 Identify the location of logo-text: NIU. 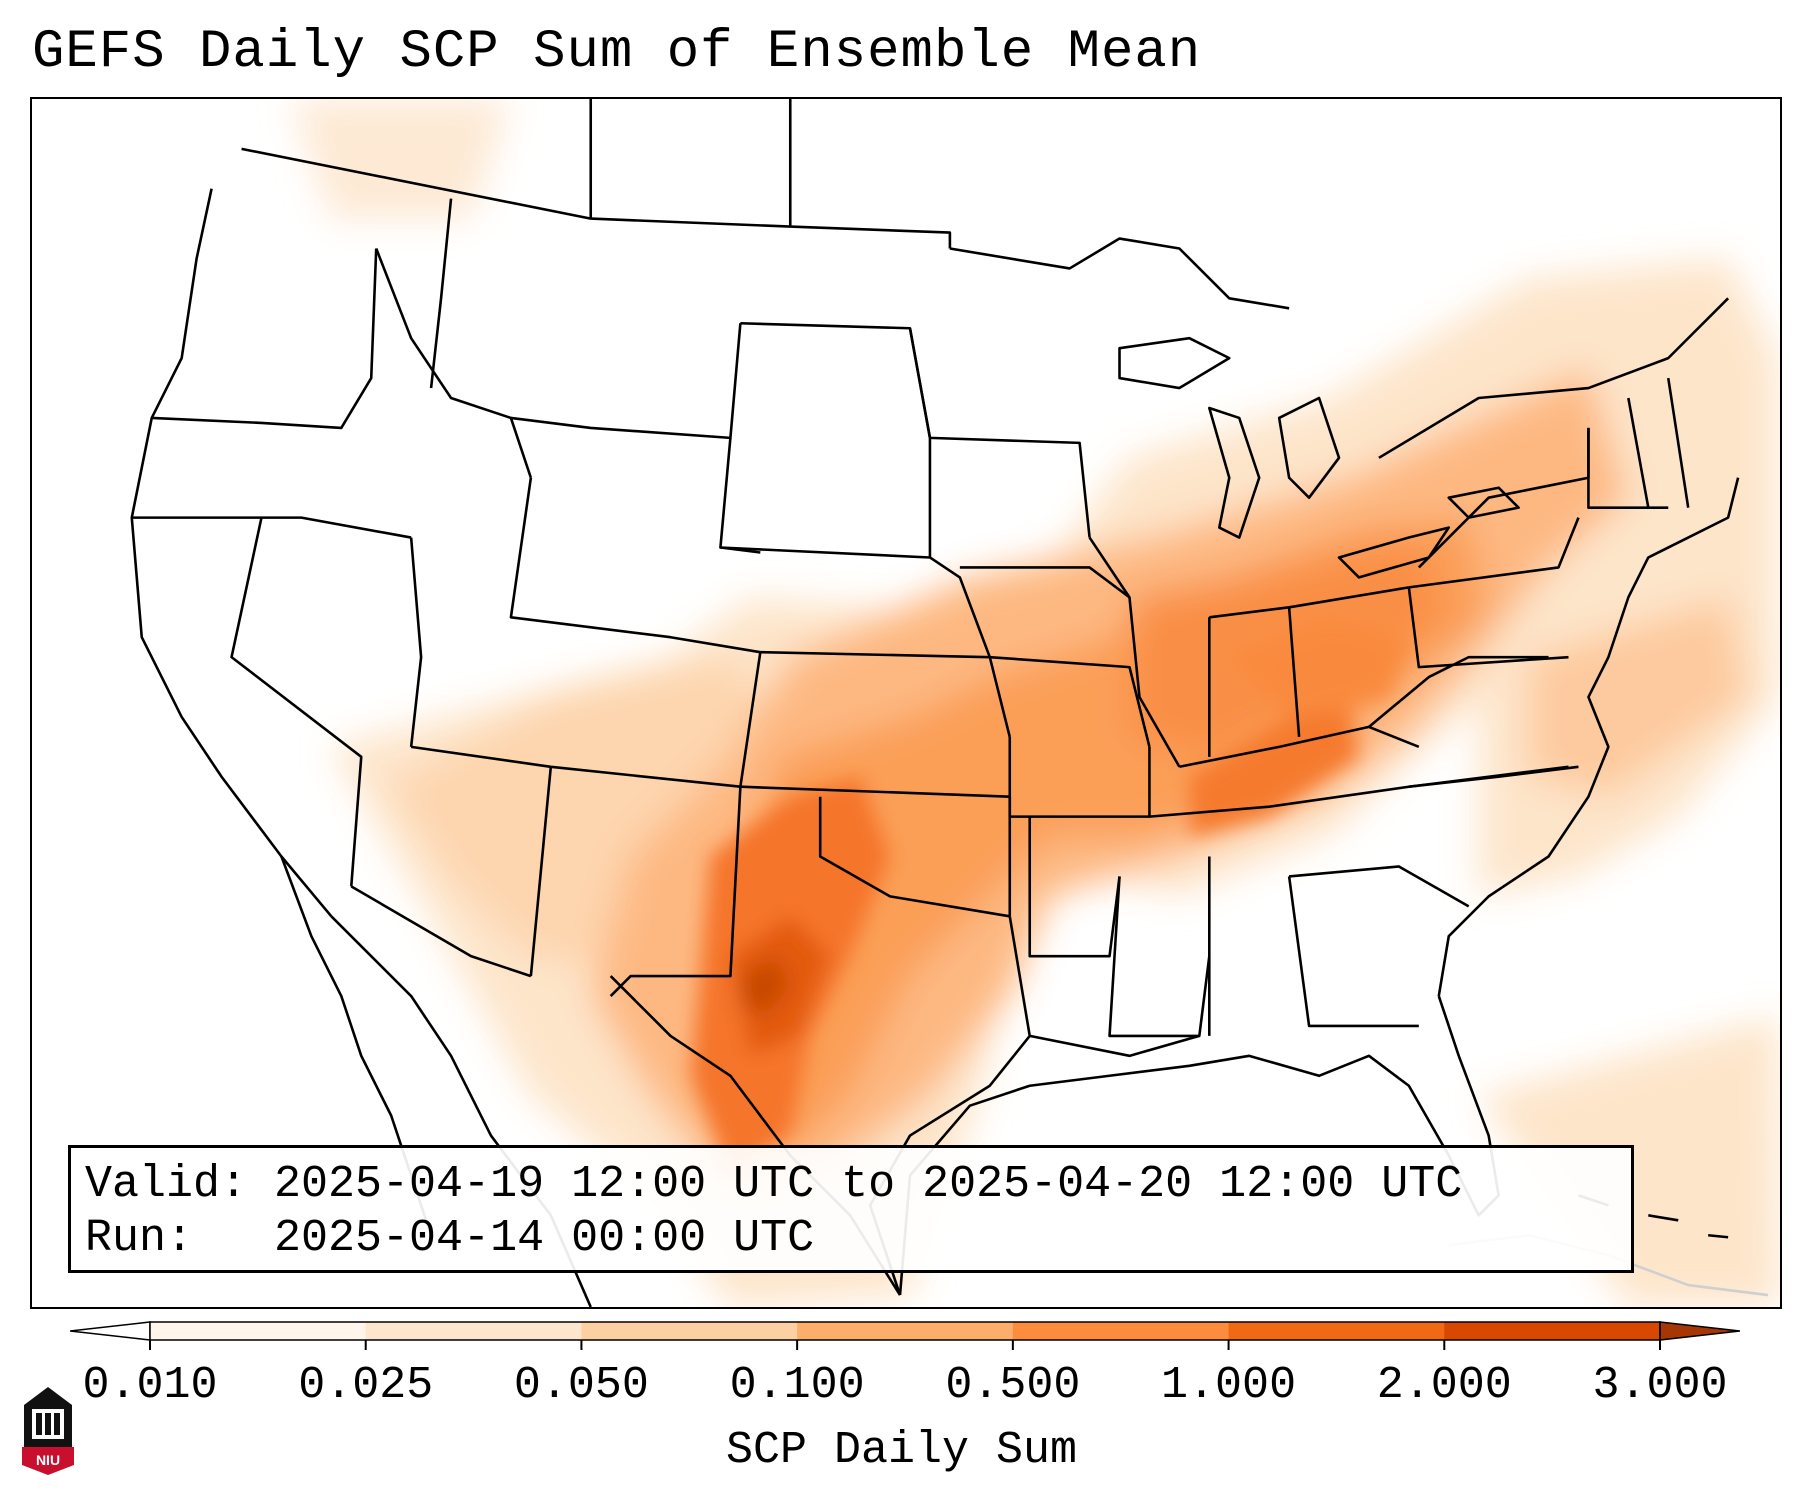
(48, 1460).